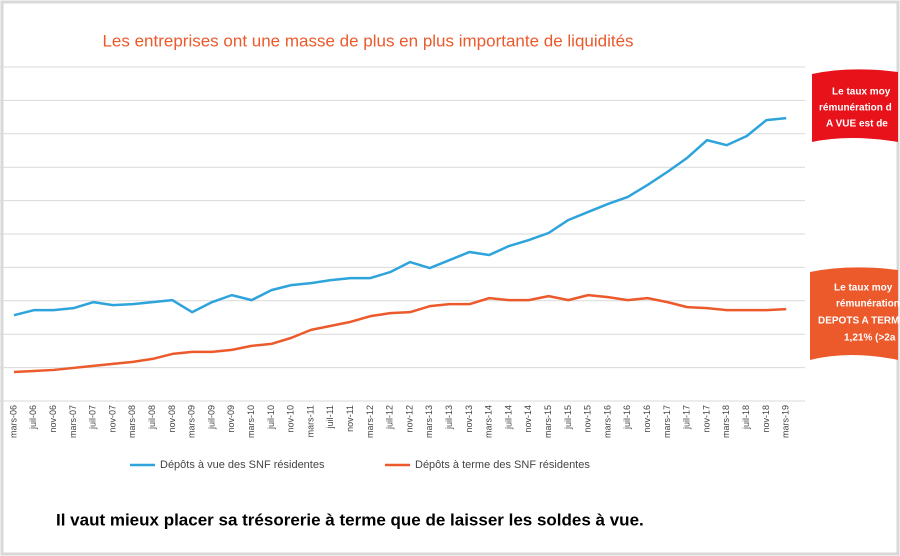 The height and width of the screenshot is (556, 900). Describe the element at coordinates (548, 421) in the screenshot. I see `x-tick-label: mars-15` at that location.